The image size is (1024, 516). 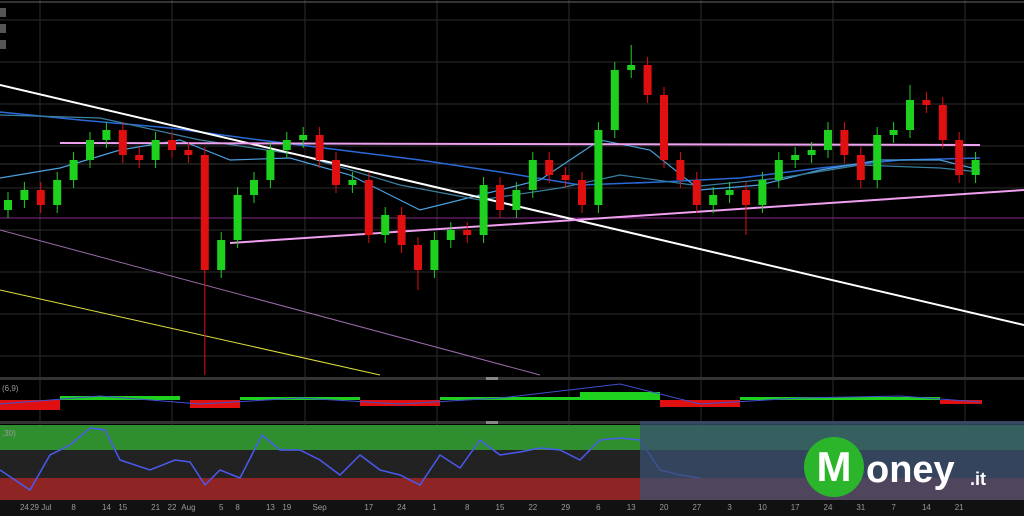 What do you see at coordinates (221, 507) in the screenshot?
I see `x-tick-label: 5` at bounding box center [221, 507].